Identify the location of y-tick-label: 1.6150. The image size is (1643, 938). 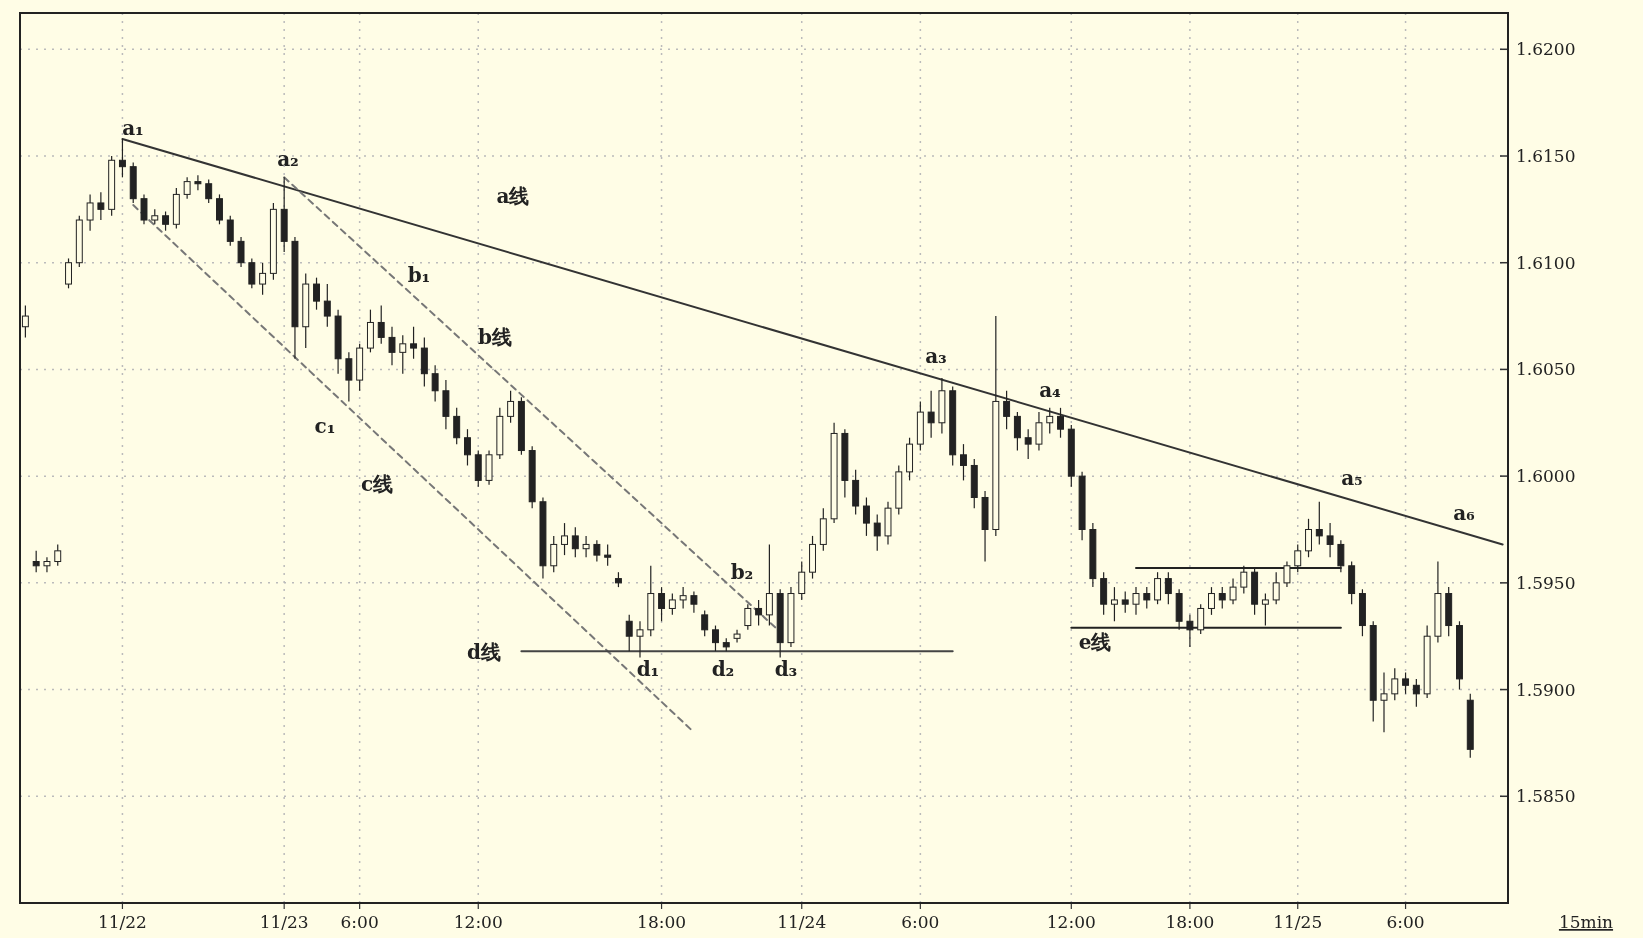
(1546, 156).